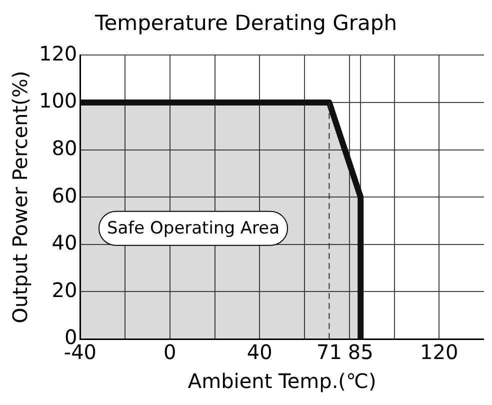 The width and height of the screenshot is (492, 405). Describe the element at coordinates (329, 352) in the screenshot. I see `x-tick-label: 71` at that location.